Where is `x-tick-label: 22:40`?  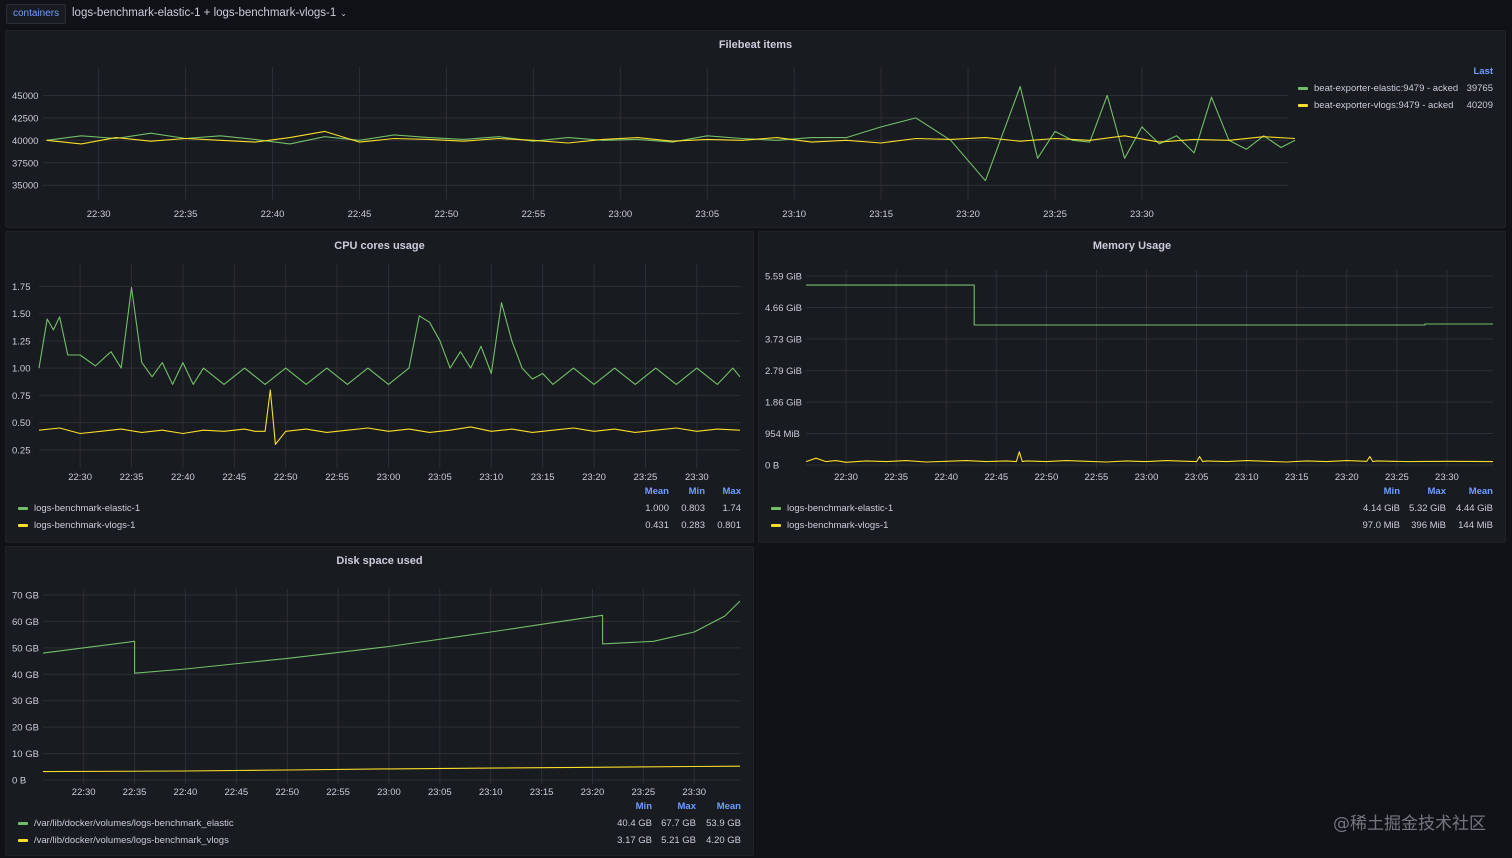 x-tick-label: 22:40 is located at coordinates (183, 477).